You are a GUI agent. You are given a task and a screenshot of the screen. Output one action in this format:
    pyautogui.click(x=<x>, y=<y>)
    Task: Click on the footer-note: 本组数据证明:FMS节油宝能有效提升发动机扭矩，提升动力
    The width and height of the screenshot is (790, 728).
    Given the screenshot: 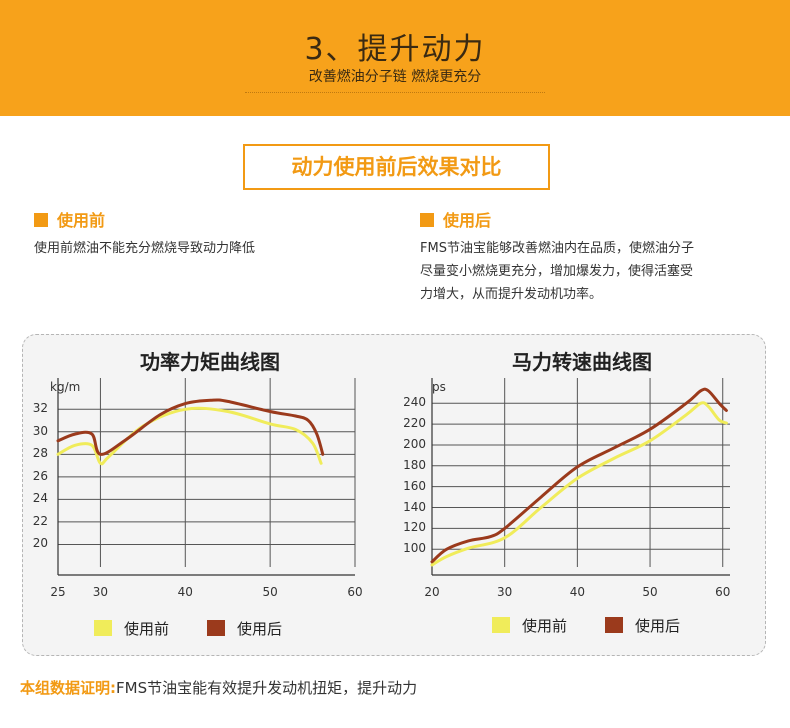 What is the action you would take?
    pyautogui.click(x=218, y=687)
    